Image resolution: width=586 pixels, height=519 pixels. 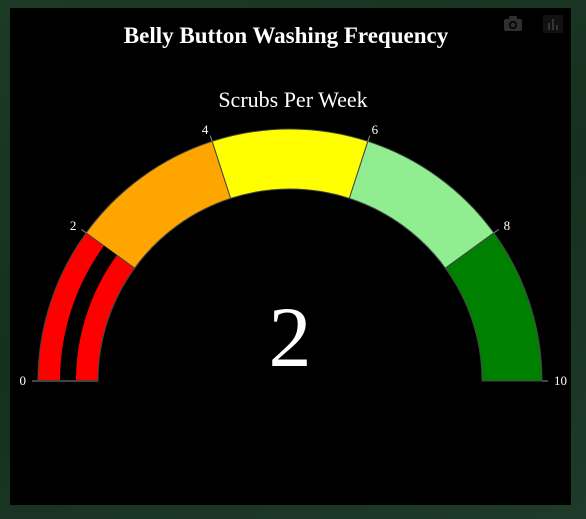 I want to click on gauge-value-bar, so click(x=88, y=313).